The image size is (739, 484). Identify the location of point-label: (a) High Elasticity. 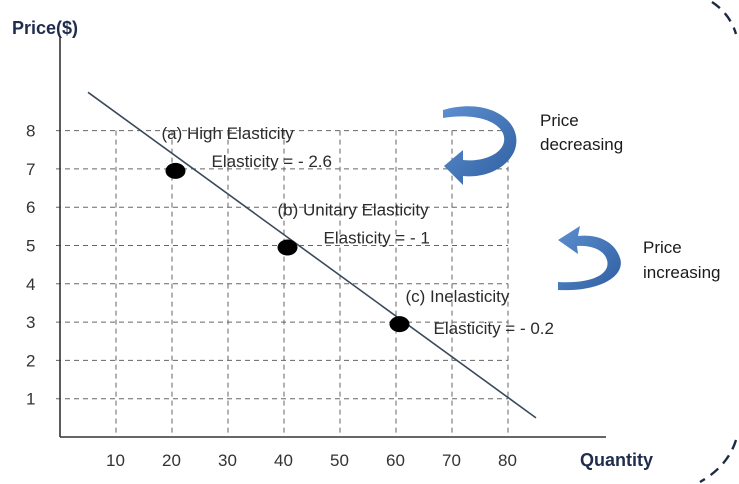
(228, 133).